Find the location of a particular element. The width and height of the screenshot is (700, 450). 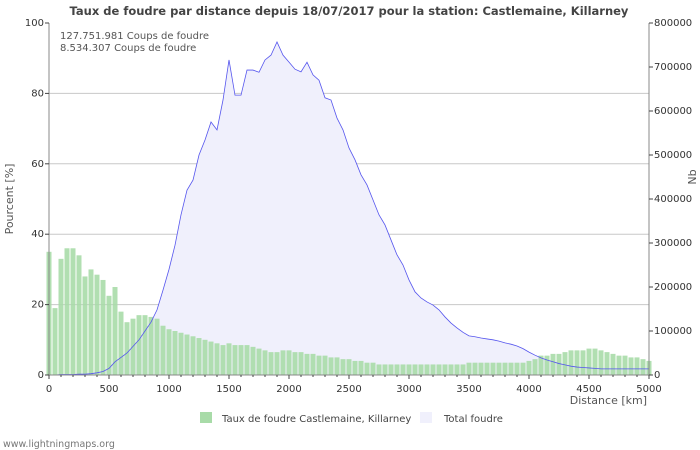

y2-tick-label: 300000 is located at coordinates (673, 243).